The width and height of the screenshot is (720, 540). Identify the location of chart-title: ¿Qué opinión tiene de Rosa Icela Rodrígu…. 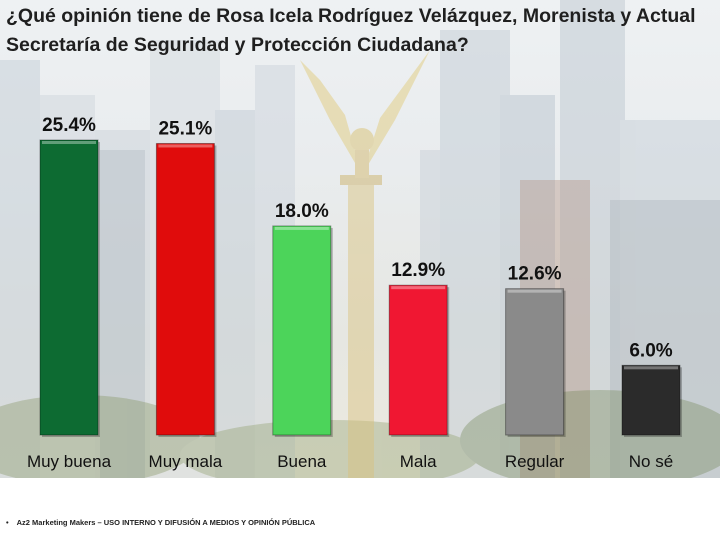
(360, 31).